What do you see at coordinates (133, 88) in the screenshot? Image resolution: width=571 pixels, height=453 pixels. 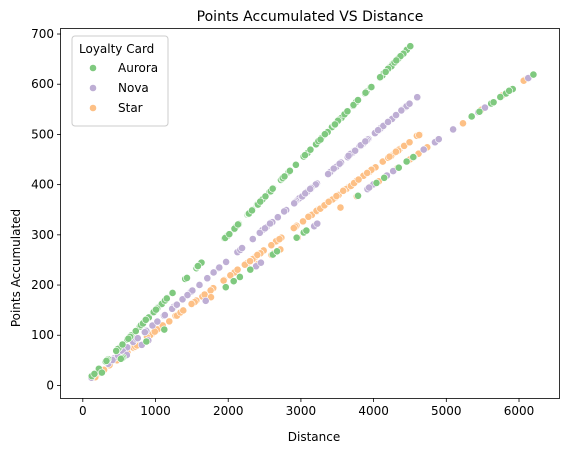 I see `legend-label-nova: Nova` at bounding box center [133, 88].